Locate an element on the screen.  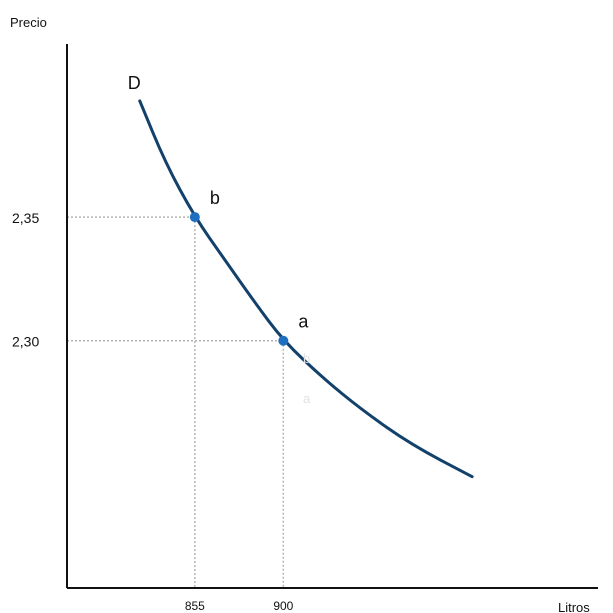
x-tick-label-0: 855 is located at coordinates (195, 606).